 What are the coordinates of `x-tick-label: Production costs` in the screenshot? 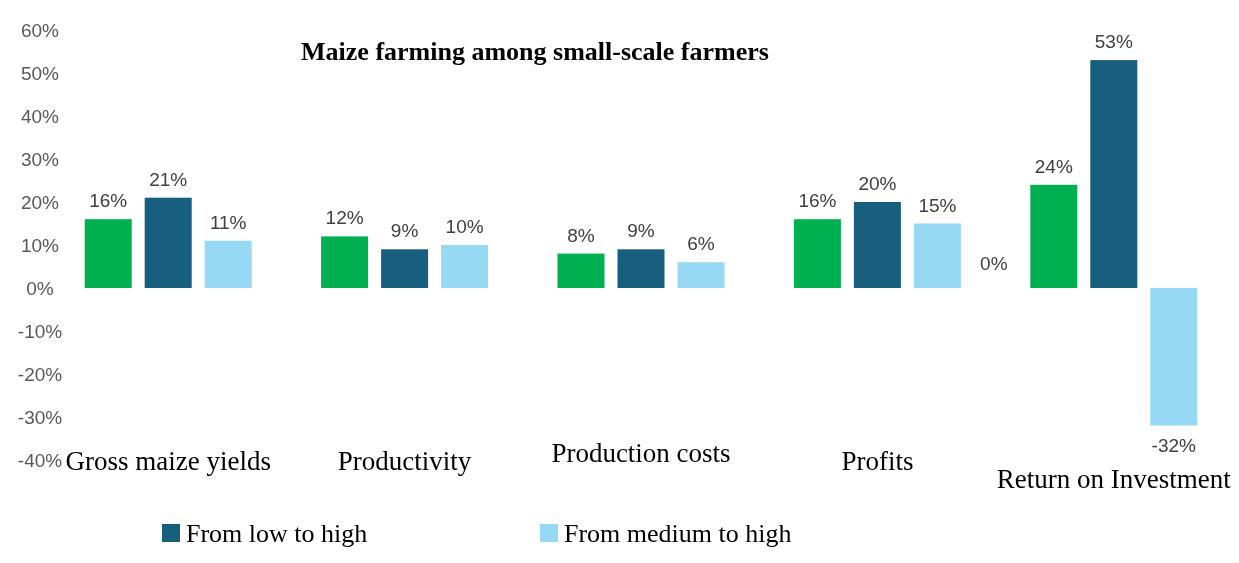 It's located at (641, 453).